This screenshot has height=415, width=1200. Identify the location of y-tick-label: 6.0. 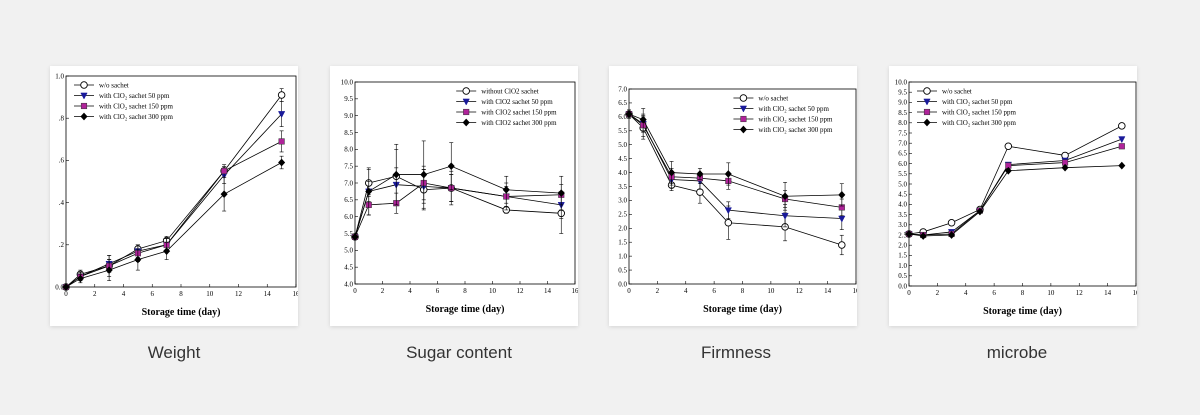
(348, 217).